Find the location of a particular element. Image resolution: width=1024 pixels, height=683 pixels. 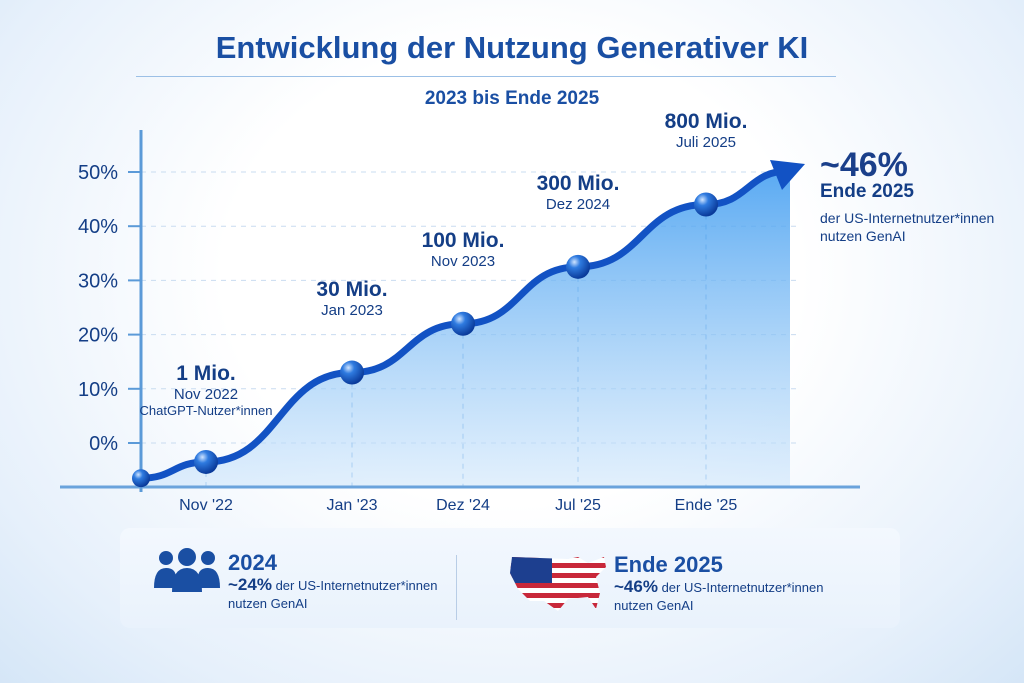

arrow-head-icon is located at coordinates (787, 175).